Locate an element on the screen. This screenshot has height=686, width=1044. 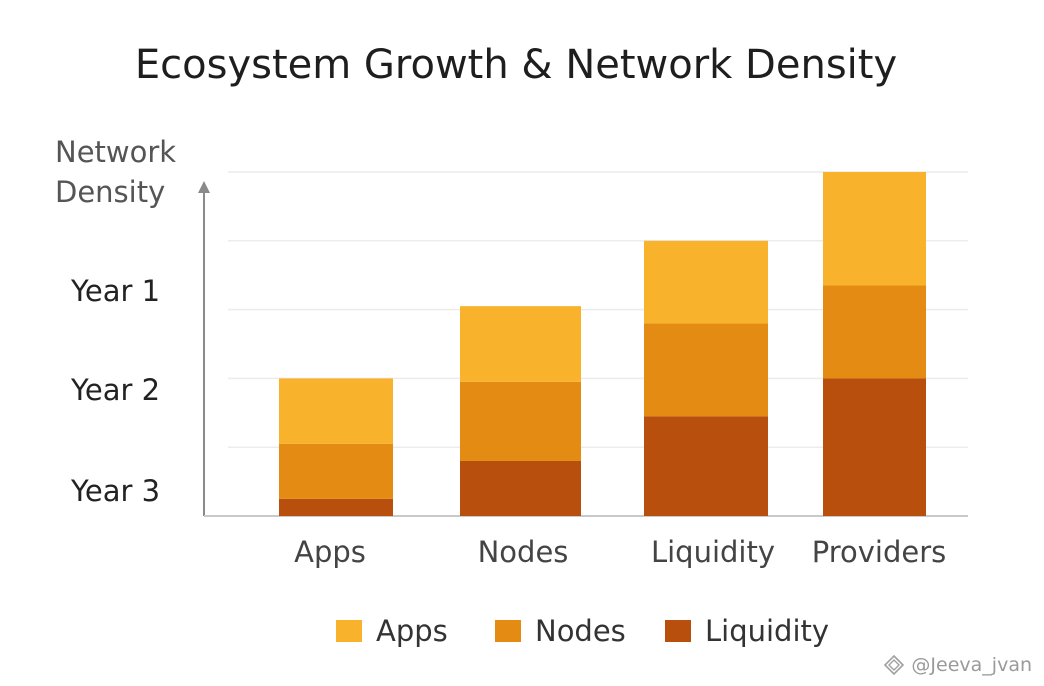
x-tick-labels: Apps Nodes Liquidity Providers is located at coordinates (620, 552).